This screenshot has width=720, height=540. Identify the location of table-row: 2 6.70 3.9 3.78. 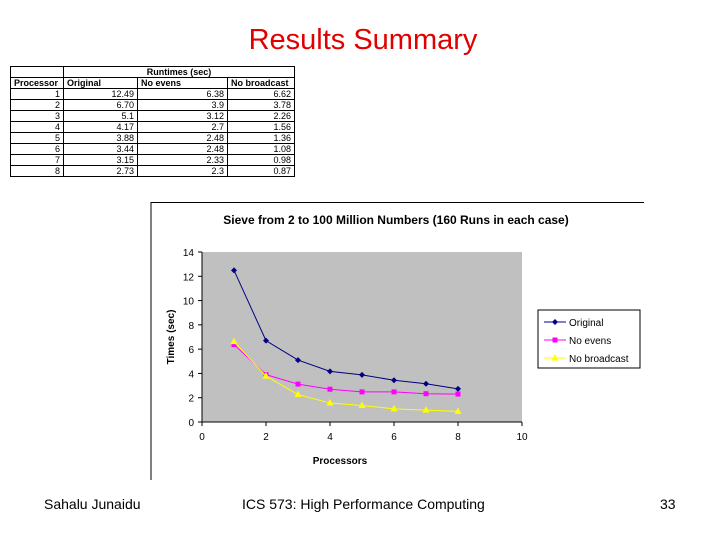
(152, 105).